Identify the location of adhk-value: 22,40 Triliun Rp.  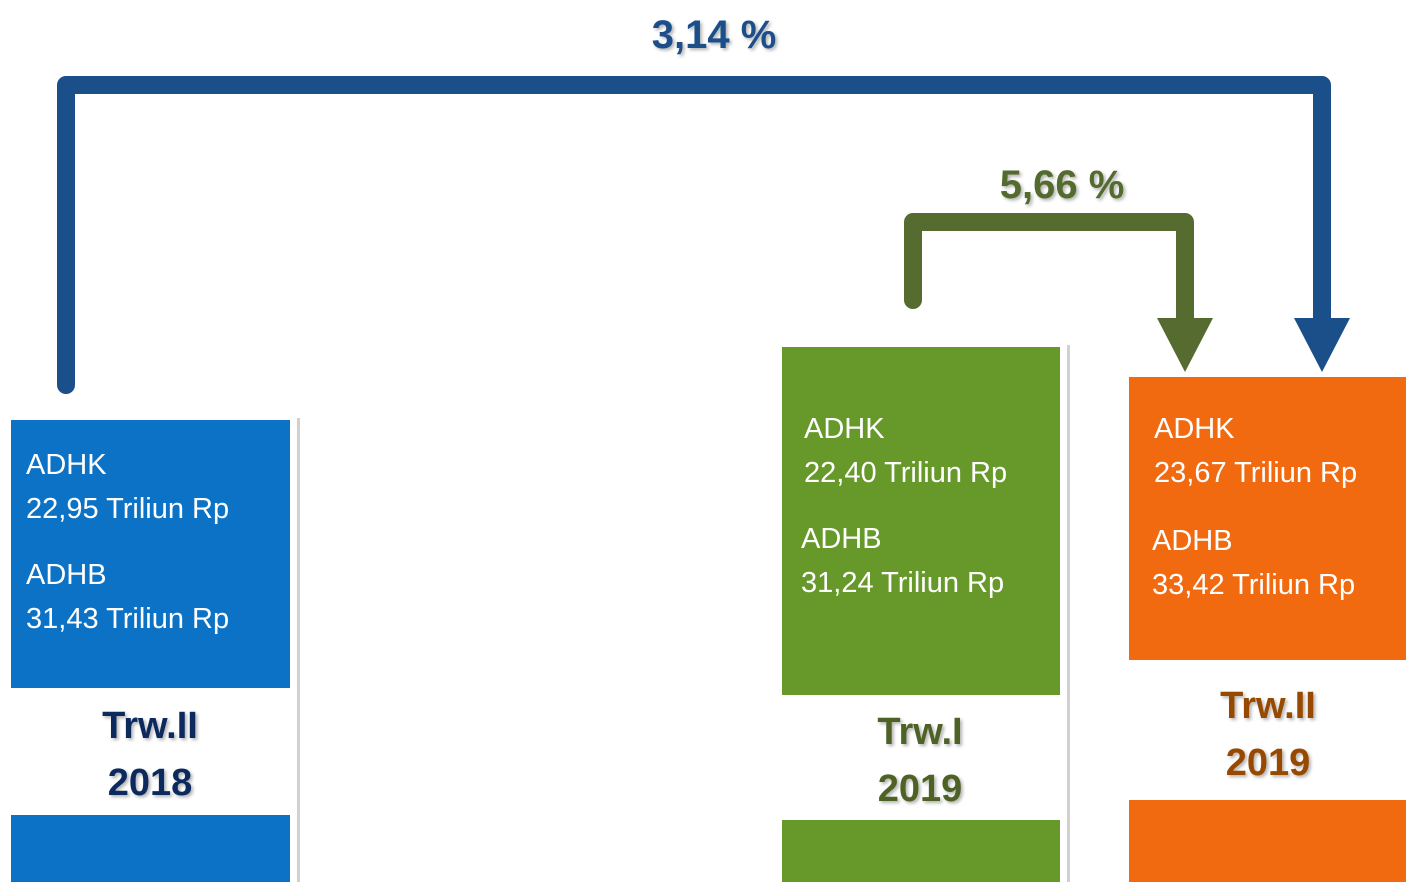
(905, 473).